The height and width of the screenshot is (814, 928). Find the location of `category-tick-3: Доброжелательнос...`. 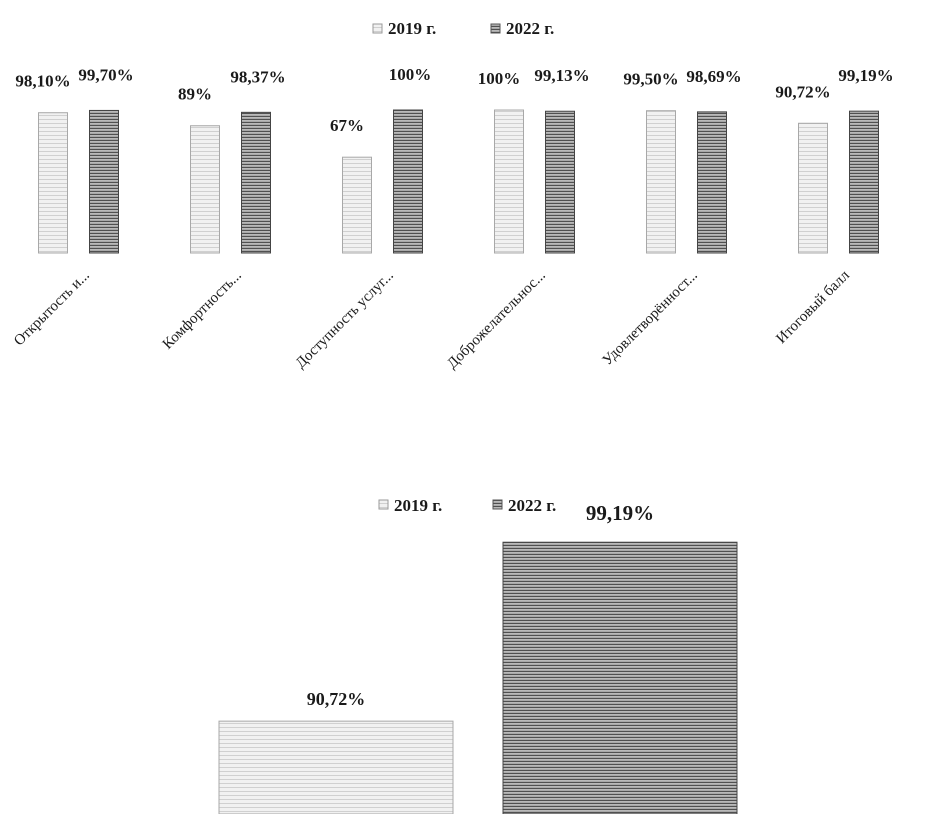

category-tick-3: Доброжелательнос... is located at coordinates (496, 320).